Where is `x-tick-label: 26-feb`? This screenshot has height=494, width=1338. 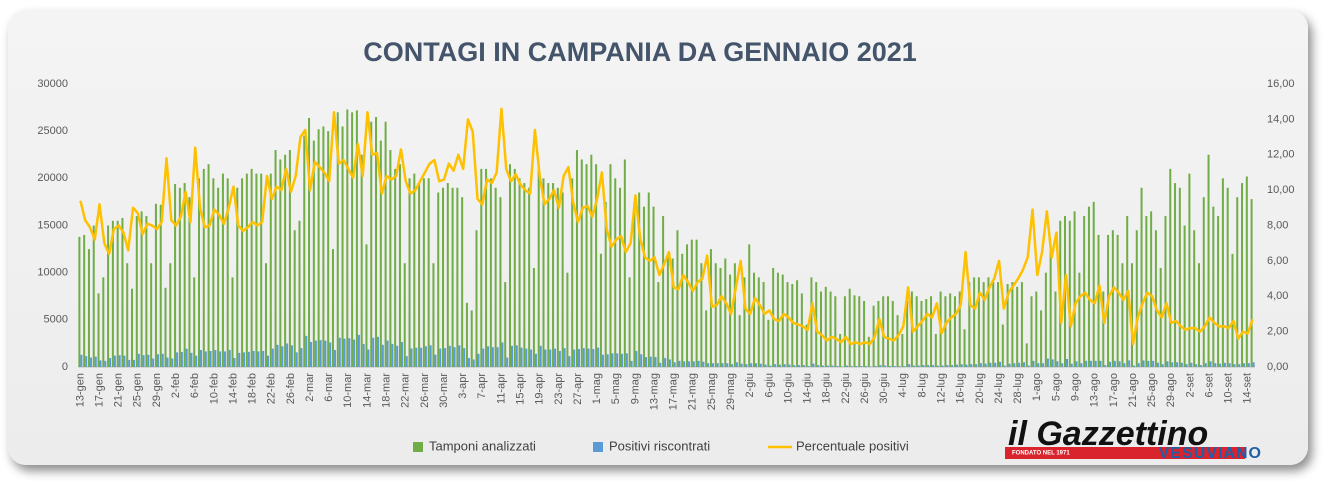
x-tick-label: 26-feb is located at coordinates (291, 388).